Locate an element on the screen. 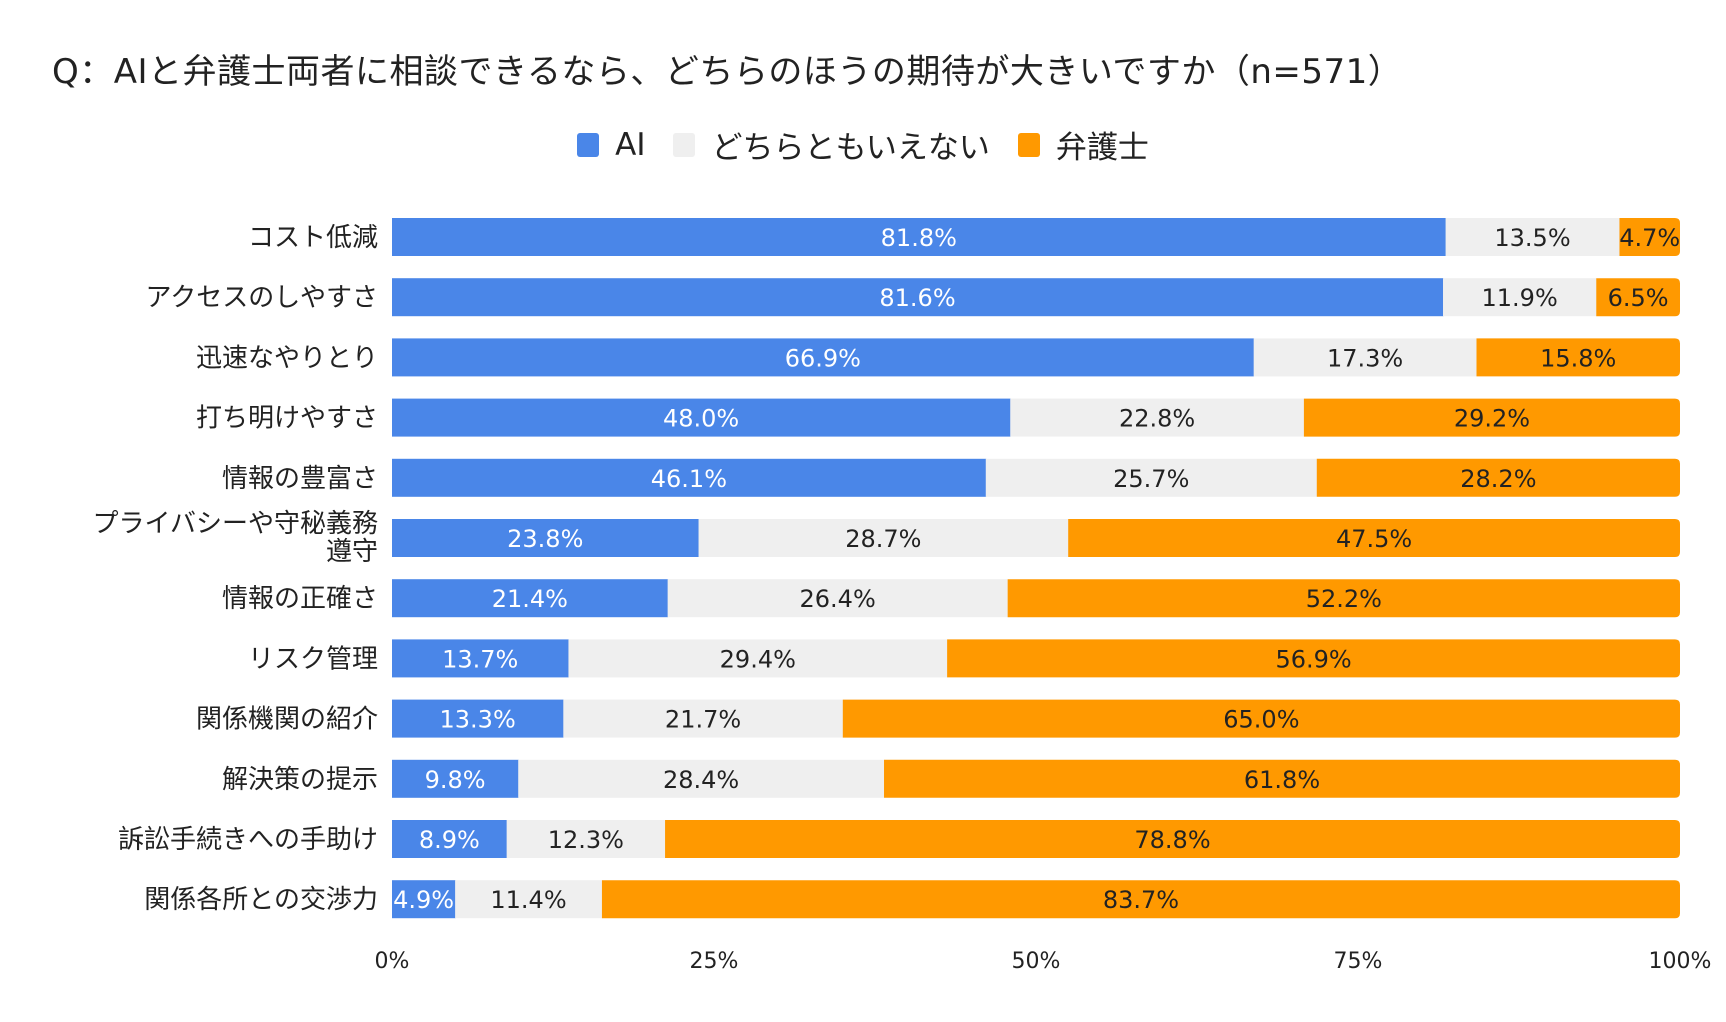  bar-row: 訴訟手続きへの手助け 8.9% 12.3% 78.8% is located at coordinates (899, 839).